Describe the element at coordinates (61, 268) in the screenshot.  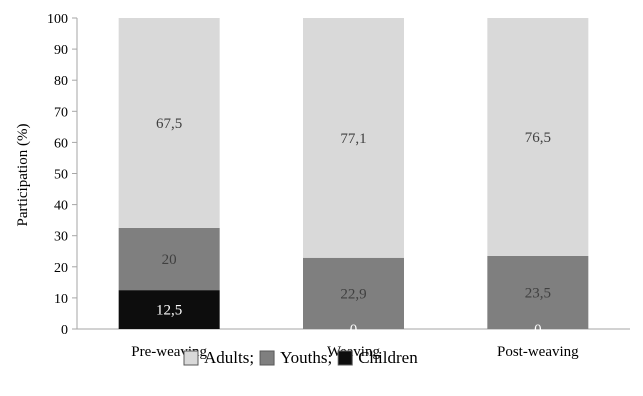
I see `y-tick-label: 20` at that location.